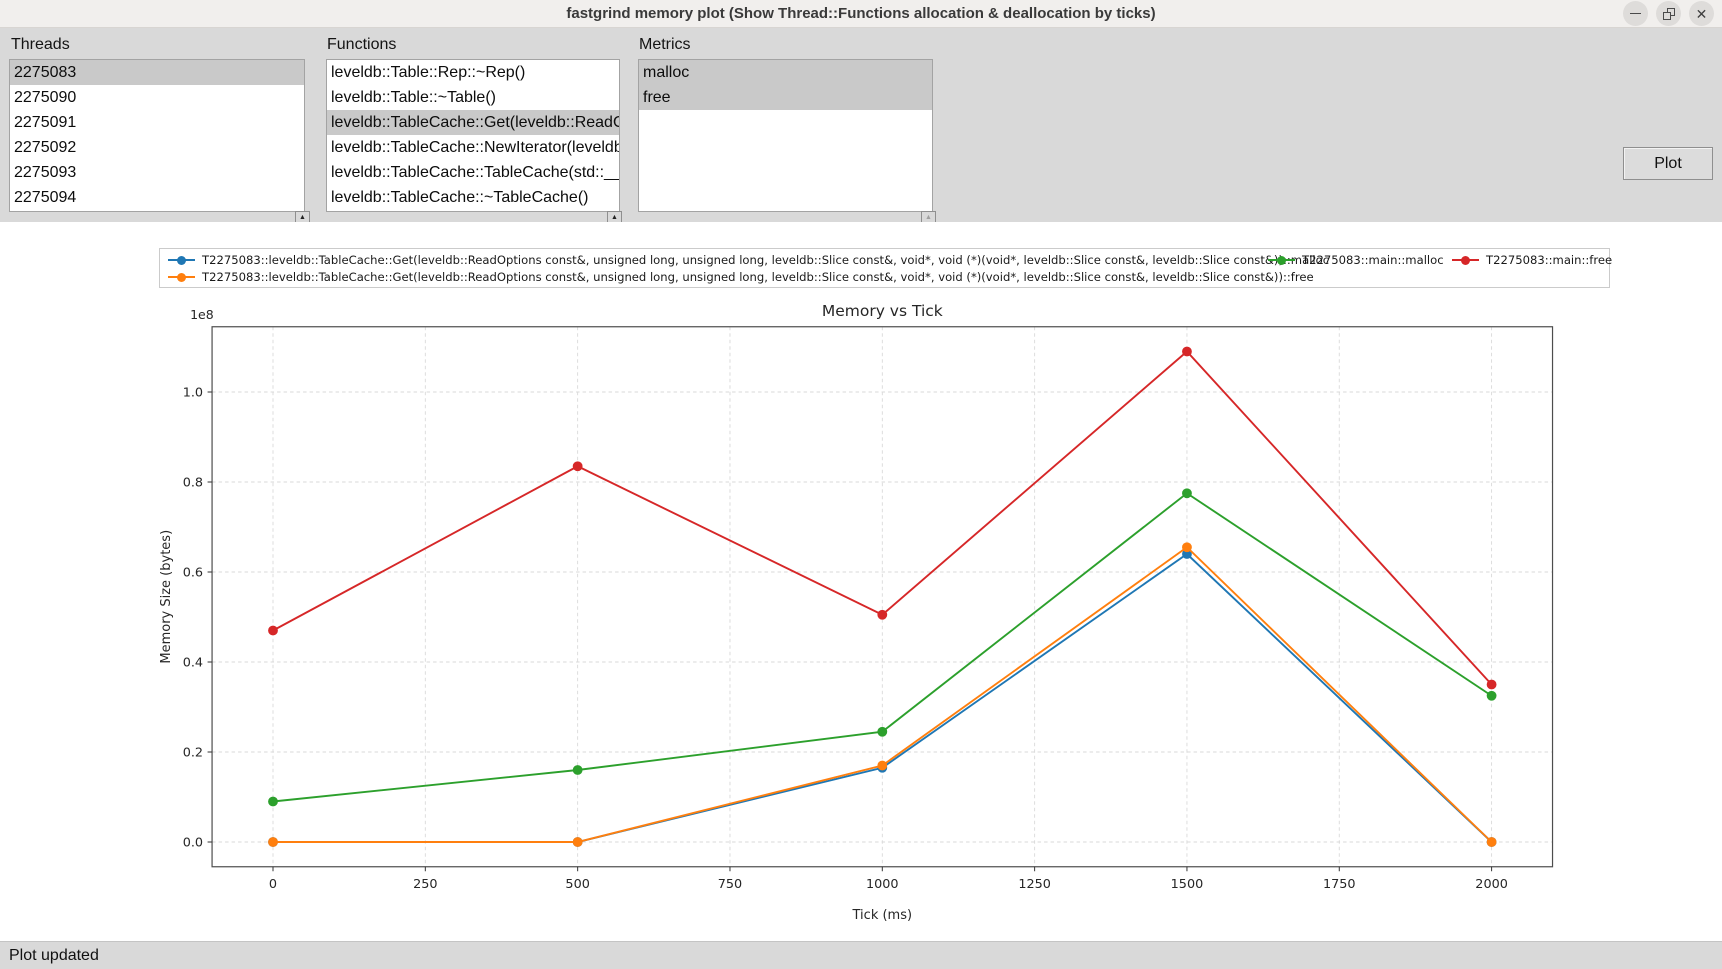  I want to click on svg-text: 1250, so click(1034, 884).